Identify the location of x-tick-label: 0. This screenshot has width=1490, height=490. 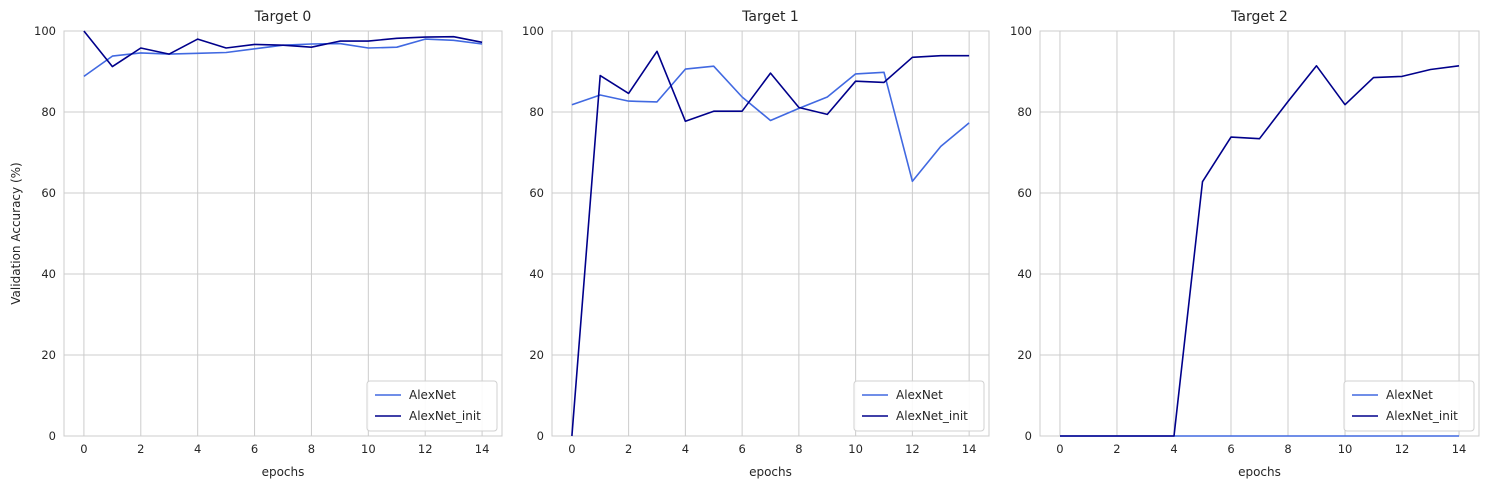
(1059, 449).